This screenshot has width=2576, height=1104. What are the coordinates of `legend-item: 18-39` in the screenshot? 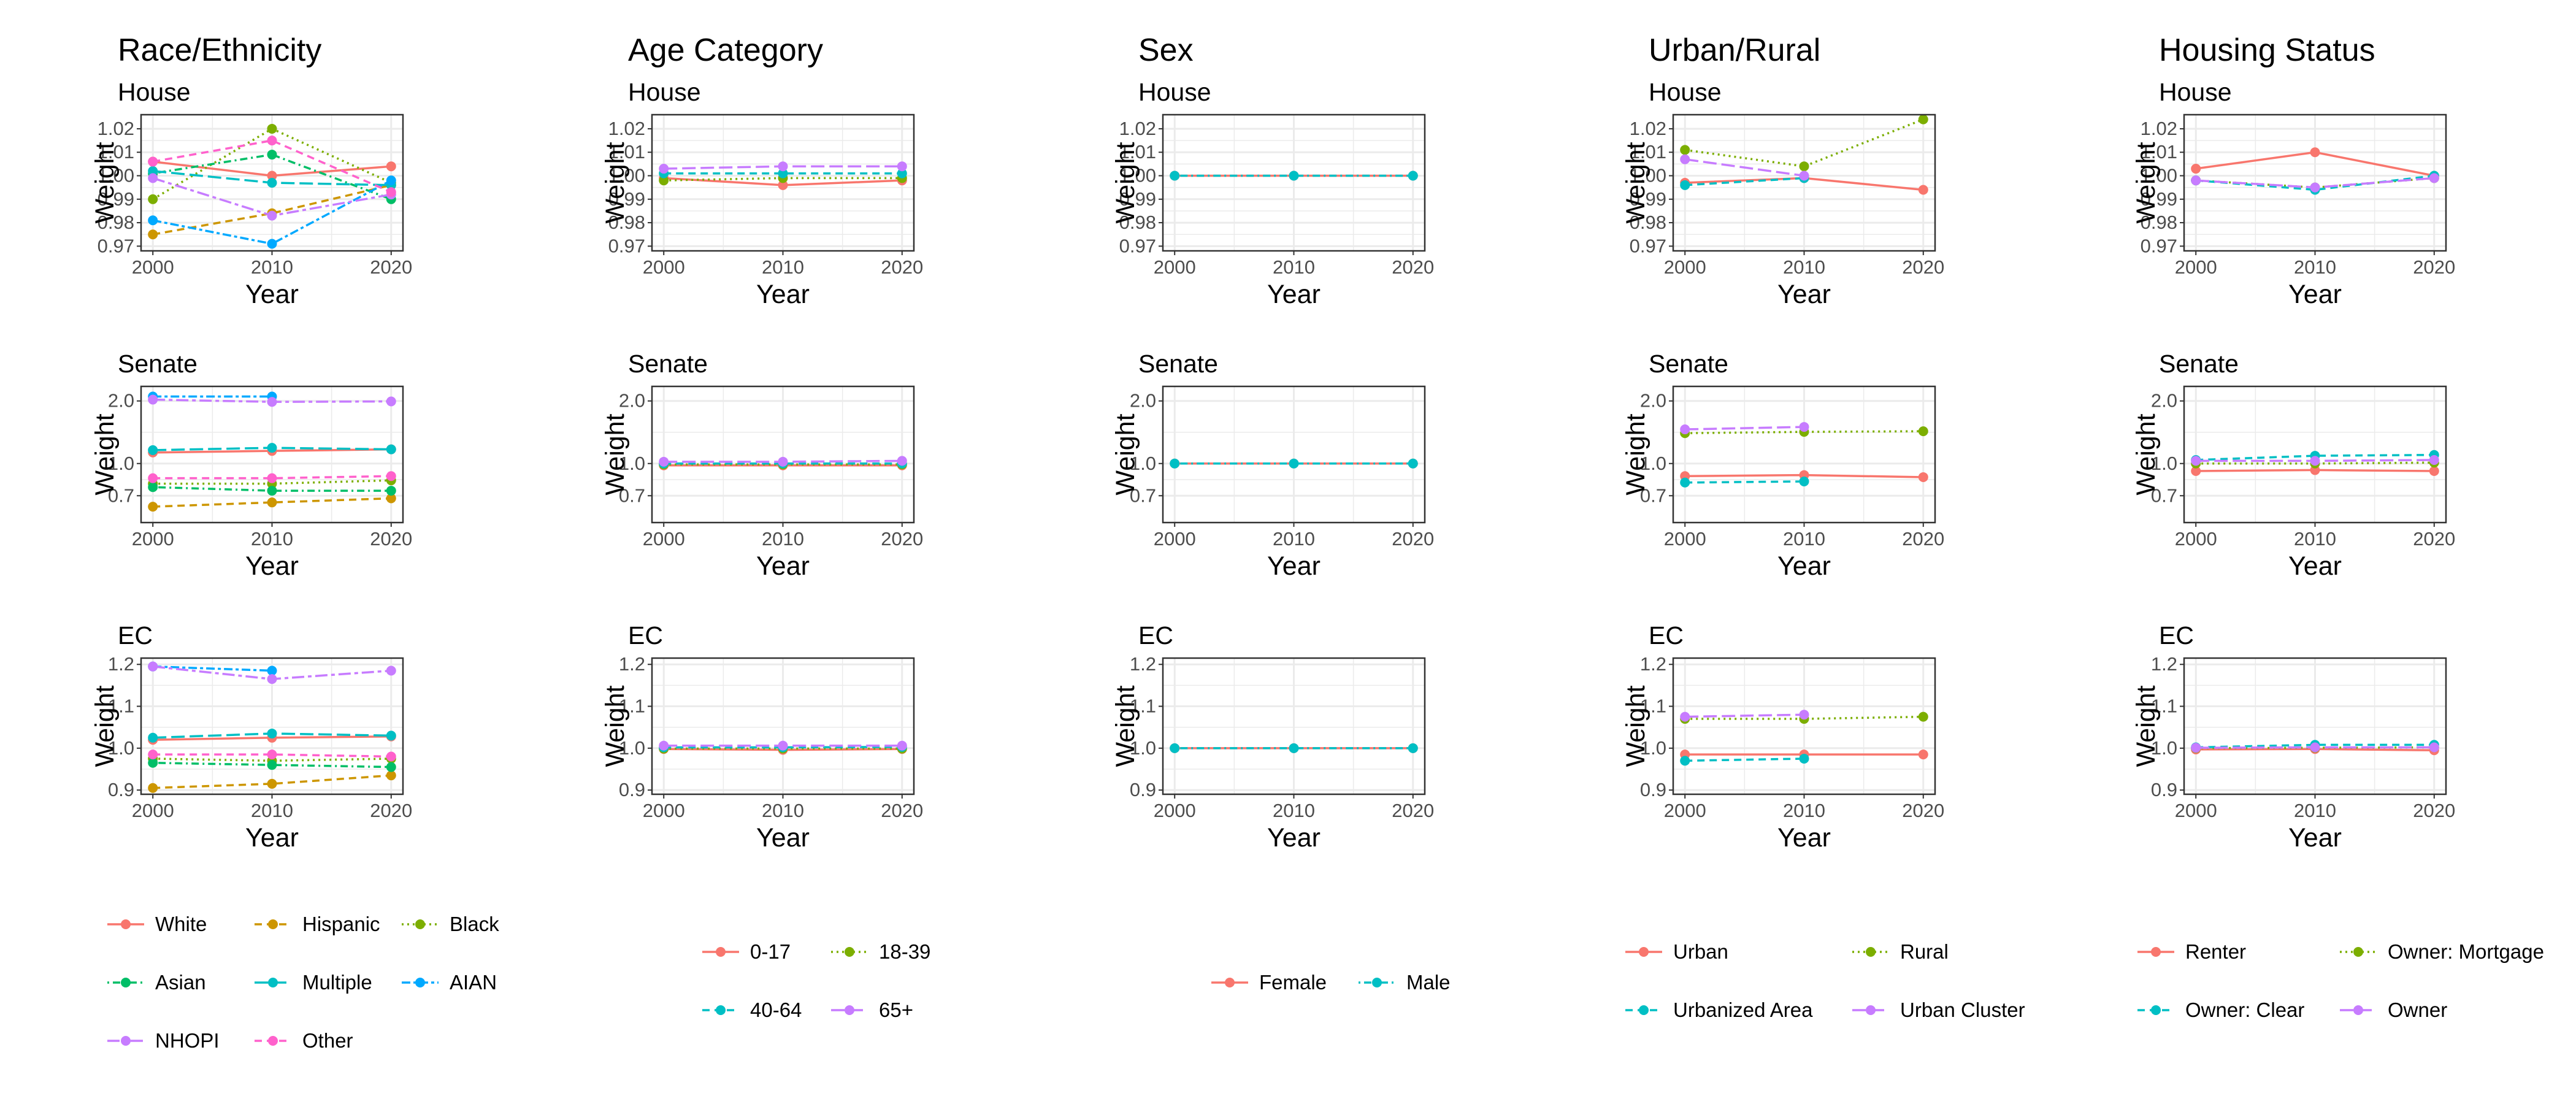 It's located at (880, 951).